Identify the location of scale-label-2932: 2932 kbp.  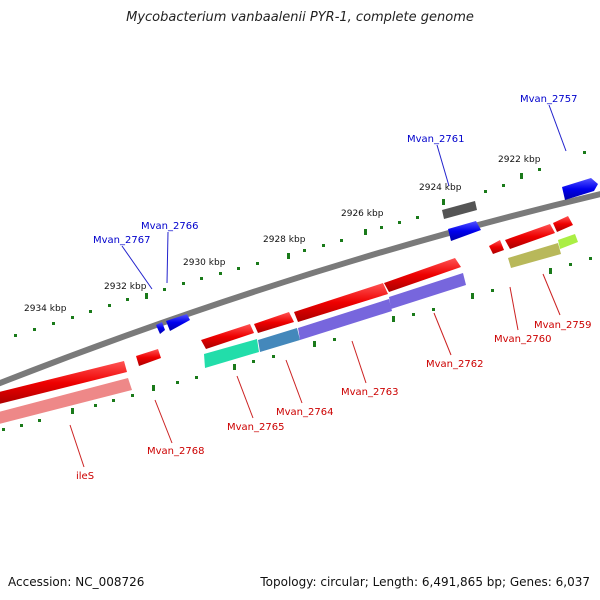
(125, 287).